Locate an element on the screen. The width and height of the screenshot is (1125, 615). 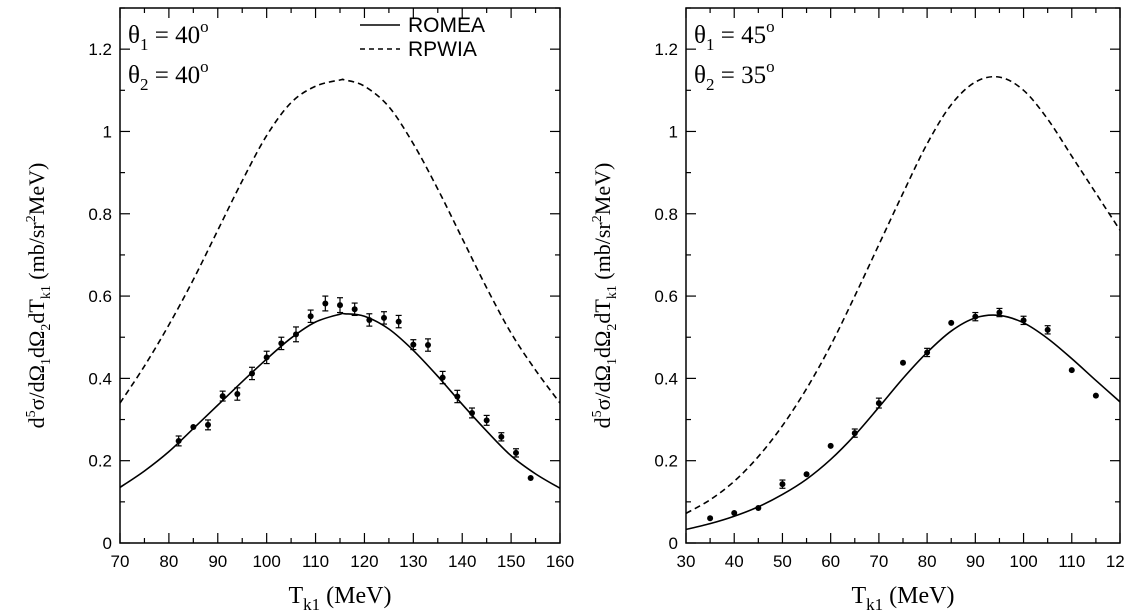
y-title-part: dT is located at coordinates (36, 311).